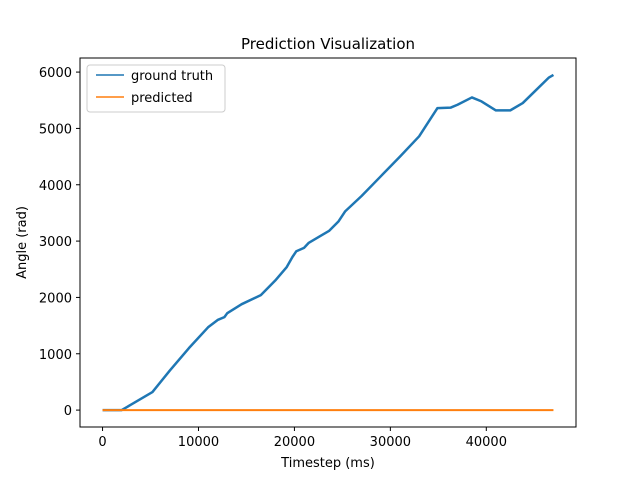 Image resolution: width=640 pixels, height=480 pixels. What do you see at coordinates (172, 76) in the screenshot?
I see `legend-label-ground-truth: ground truth` at bounding box center [172, 76].